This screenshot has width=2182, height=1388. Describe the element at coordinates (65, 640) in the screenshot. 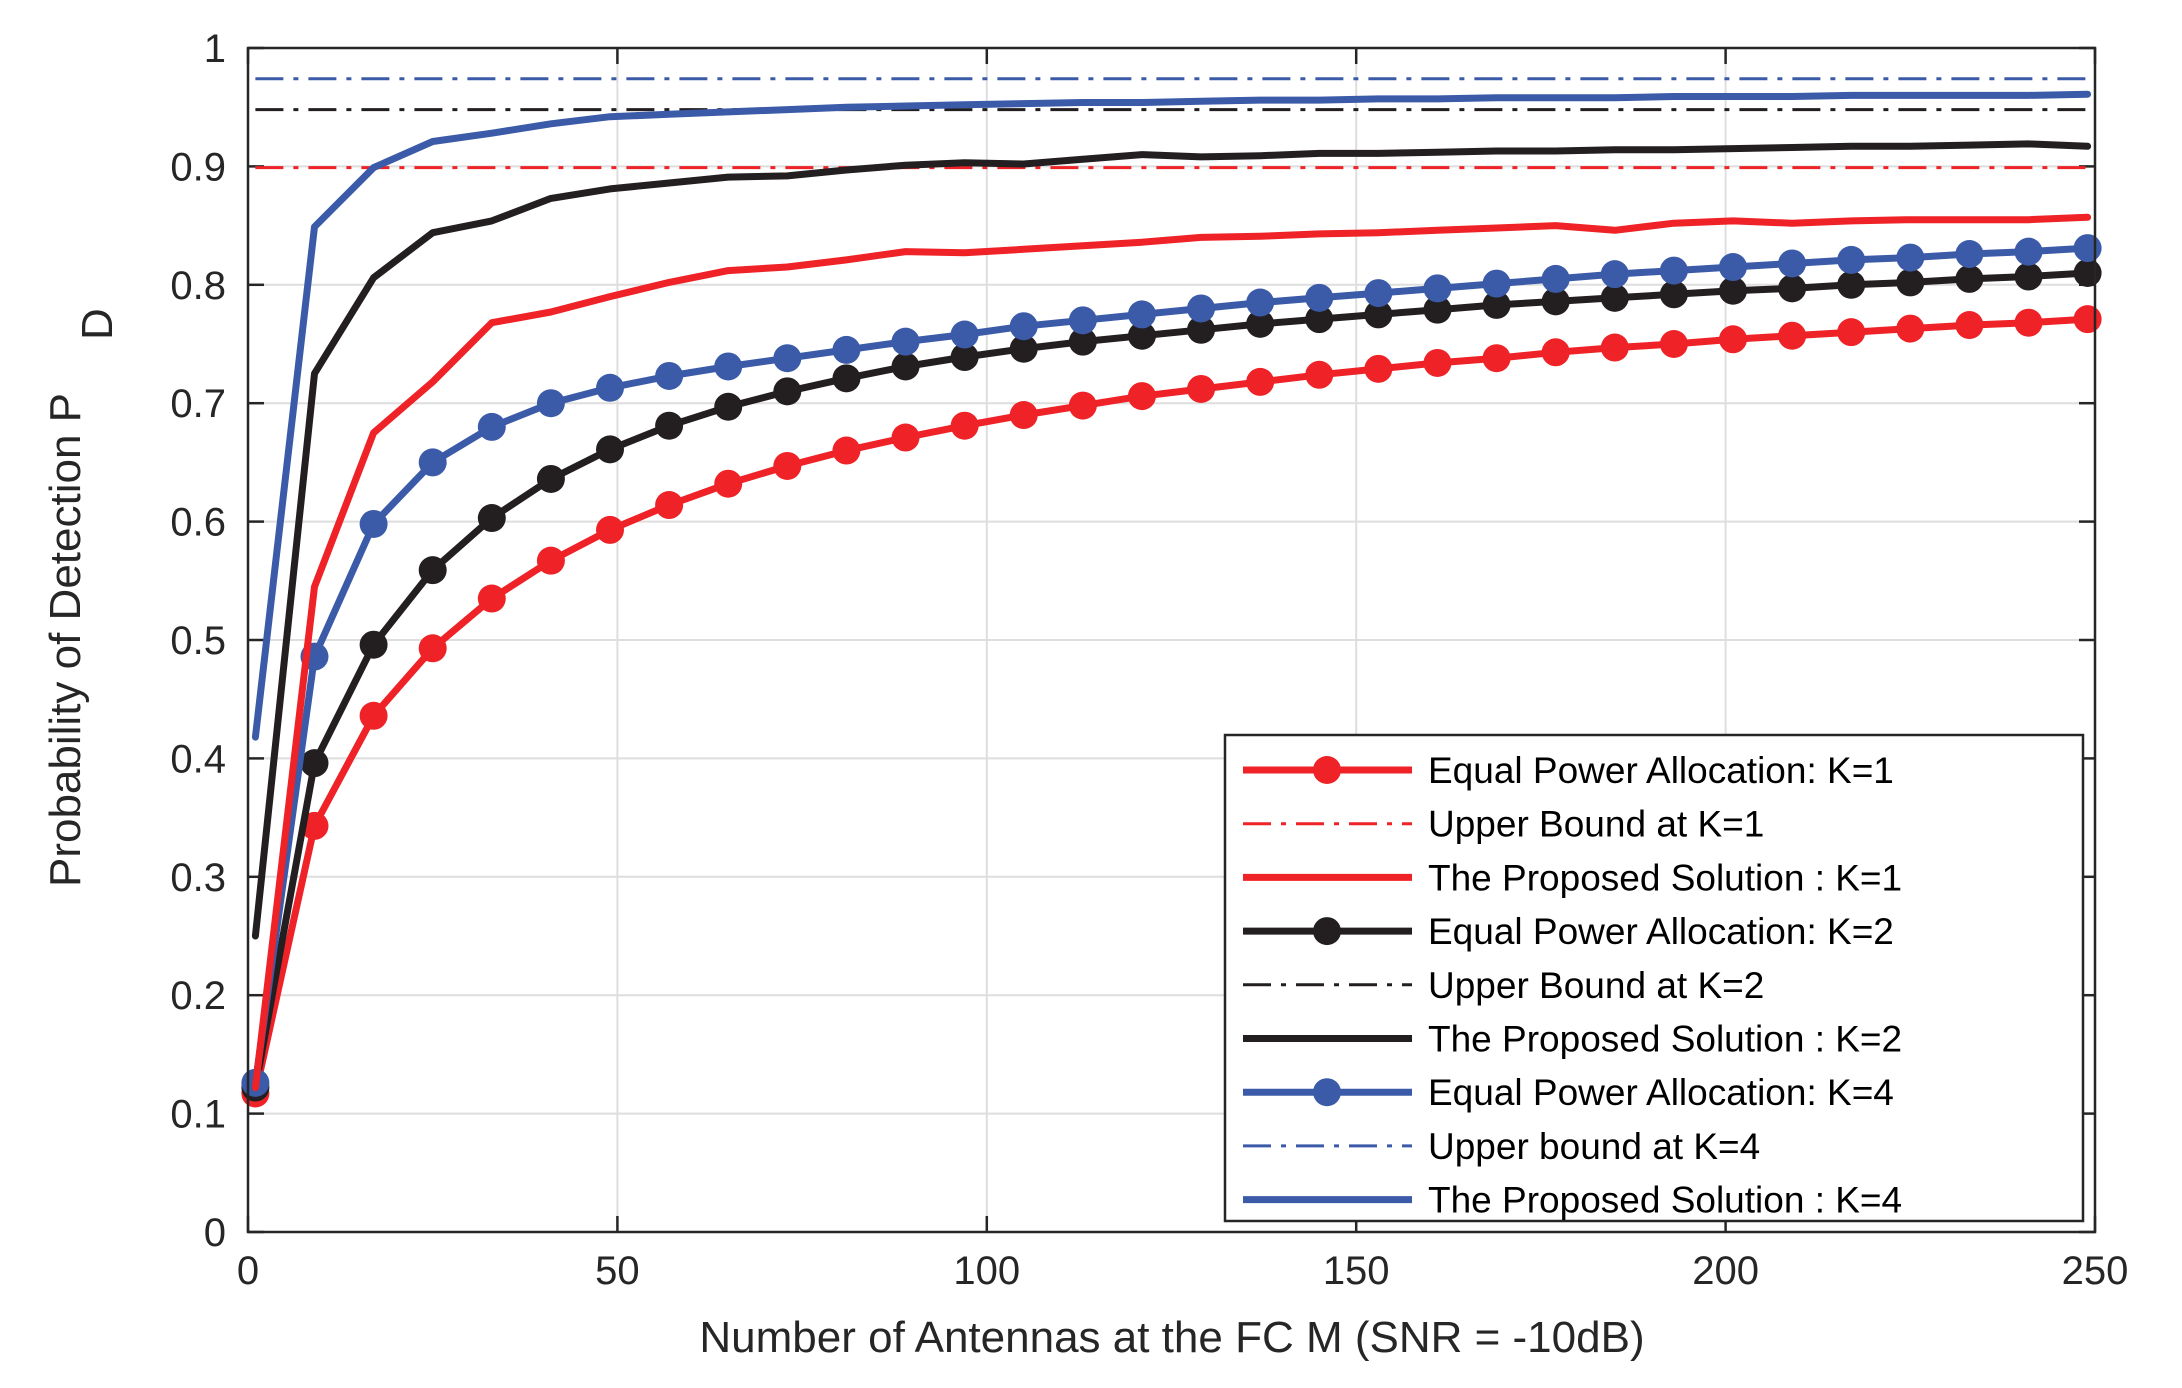

I see `y-axis-label-main: Probability of Detection P` at that location.